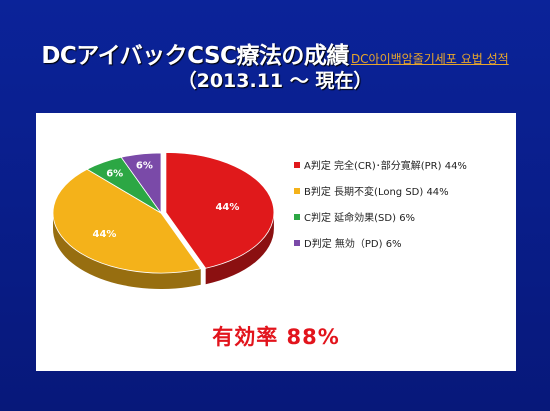  I want to click on legend-swatch-a, so click(297, 164).